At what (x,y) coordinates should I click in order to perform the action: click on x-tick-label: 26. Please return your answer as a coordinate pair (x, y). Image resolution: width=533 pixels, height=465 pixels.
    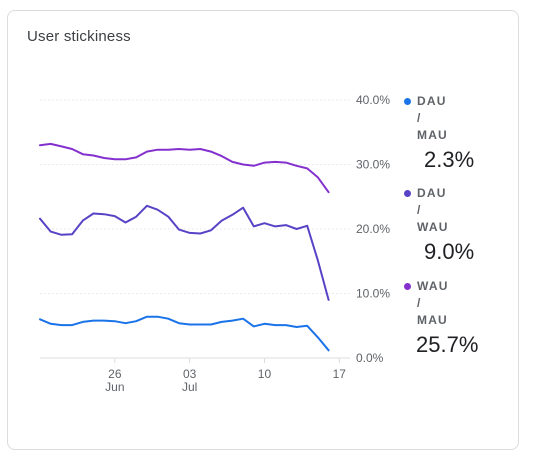
    Looking at the image, I should click on (115, 374).